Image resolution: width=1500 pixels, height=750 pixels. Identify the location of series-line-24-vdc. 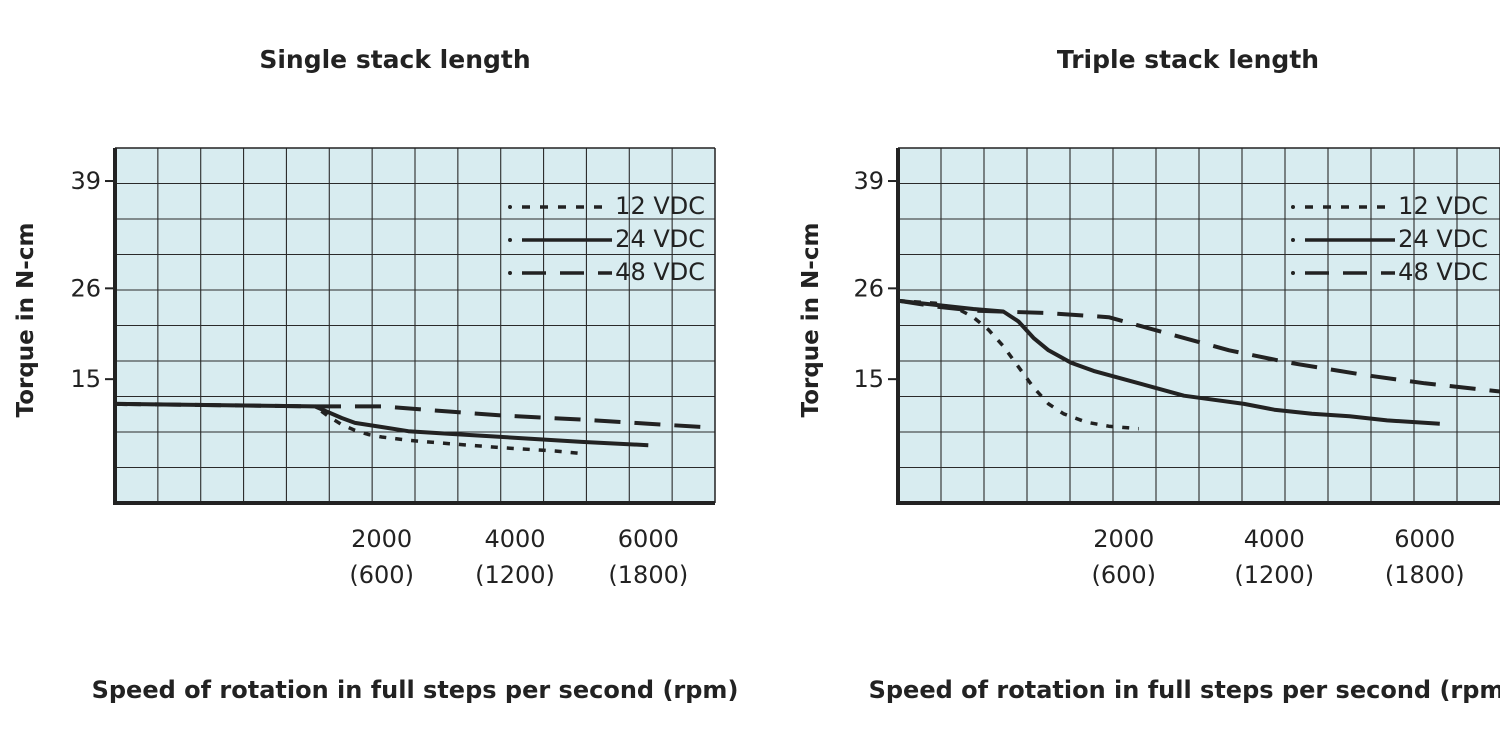
(381, 424).